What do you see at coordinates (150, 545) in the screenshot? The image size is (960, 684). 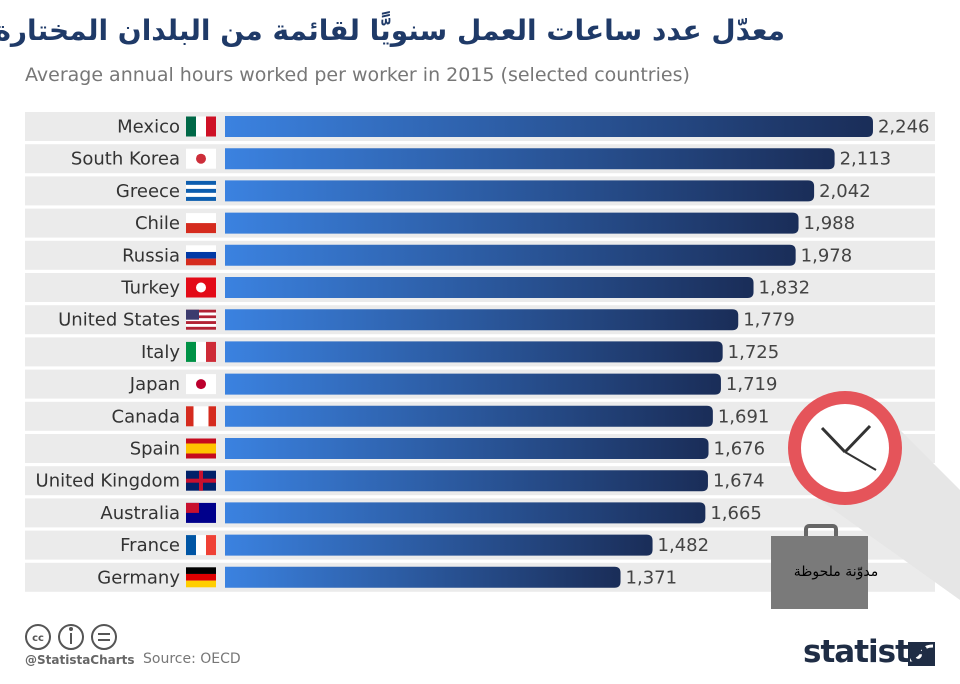 I see `category-label: France` at bounding box center [150, 545].